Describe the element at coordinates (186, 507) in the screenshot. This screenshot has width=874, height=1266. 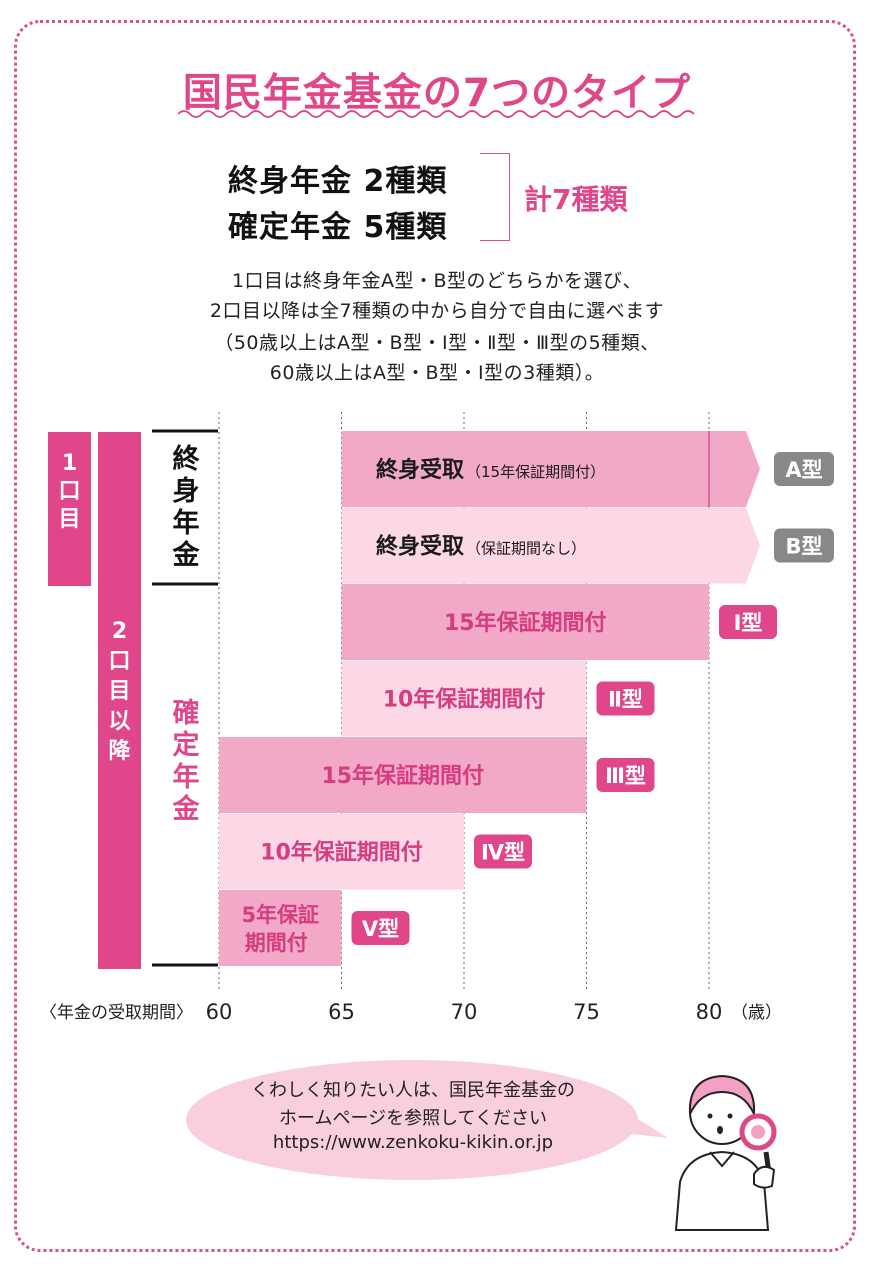
I see `lifetime-group-label: 終身年金` at that location.